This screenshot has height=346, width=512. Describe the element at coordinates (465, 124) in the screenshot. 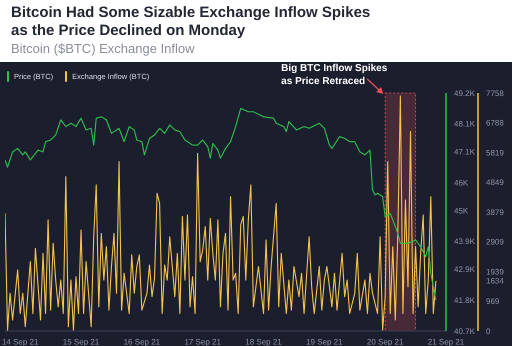

I see `y-tick-label: 48.1K` at that location.